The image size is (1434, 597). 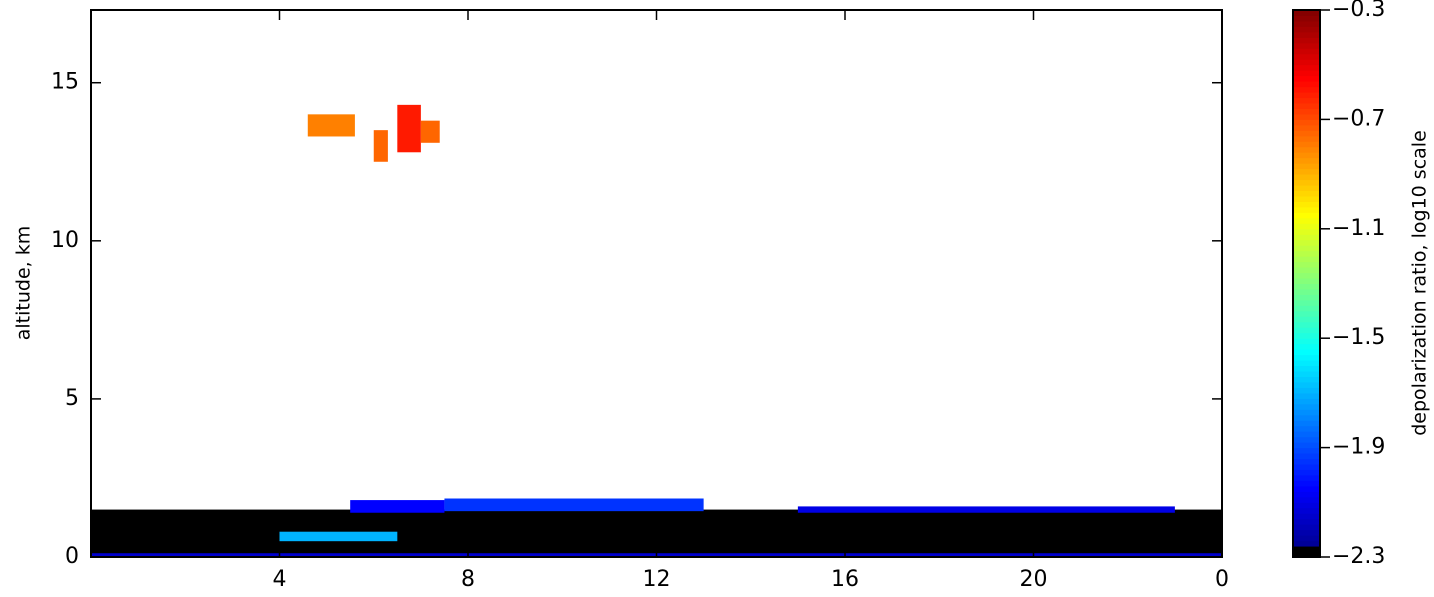 I want to click on colorbar-tick-label: −1.9, so click(x=1358, y=447).